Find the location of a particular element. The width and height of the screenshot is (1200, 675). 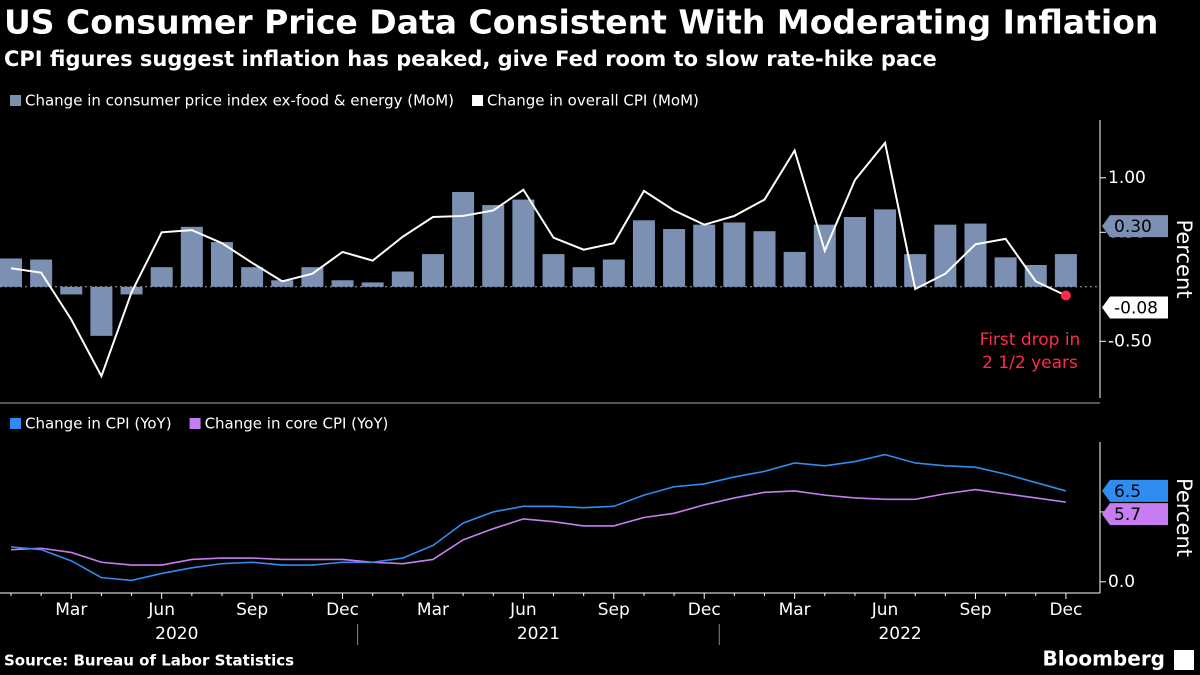

year-label: 2021 is located at coordinates (538, 634).